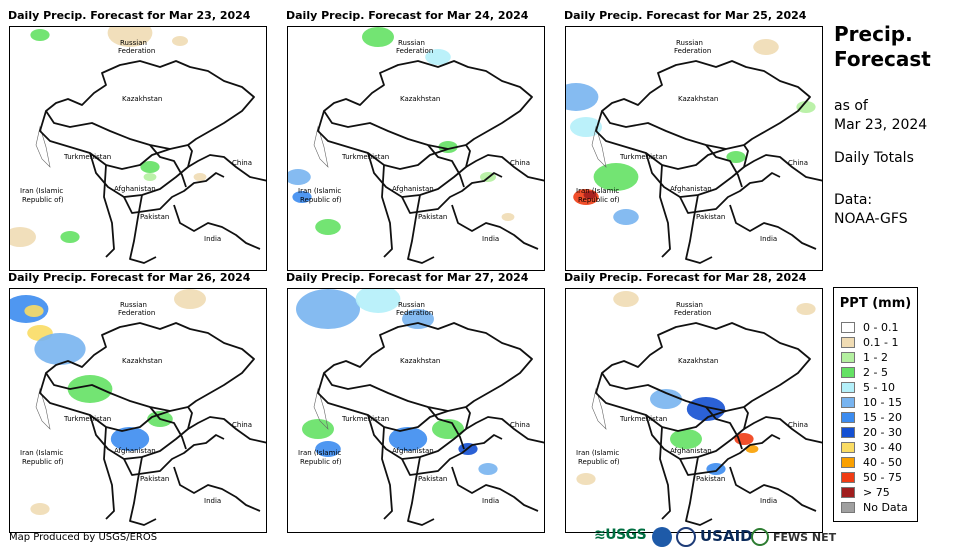  What do you see at coordinates (875, 372) in the screenshot?
I see `legend-label: 2 - 5` at bounding box center [875, 372].